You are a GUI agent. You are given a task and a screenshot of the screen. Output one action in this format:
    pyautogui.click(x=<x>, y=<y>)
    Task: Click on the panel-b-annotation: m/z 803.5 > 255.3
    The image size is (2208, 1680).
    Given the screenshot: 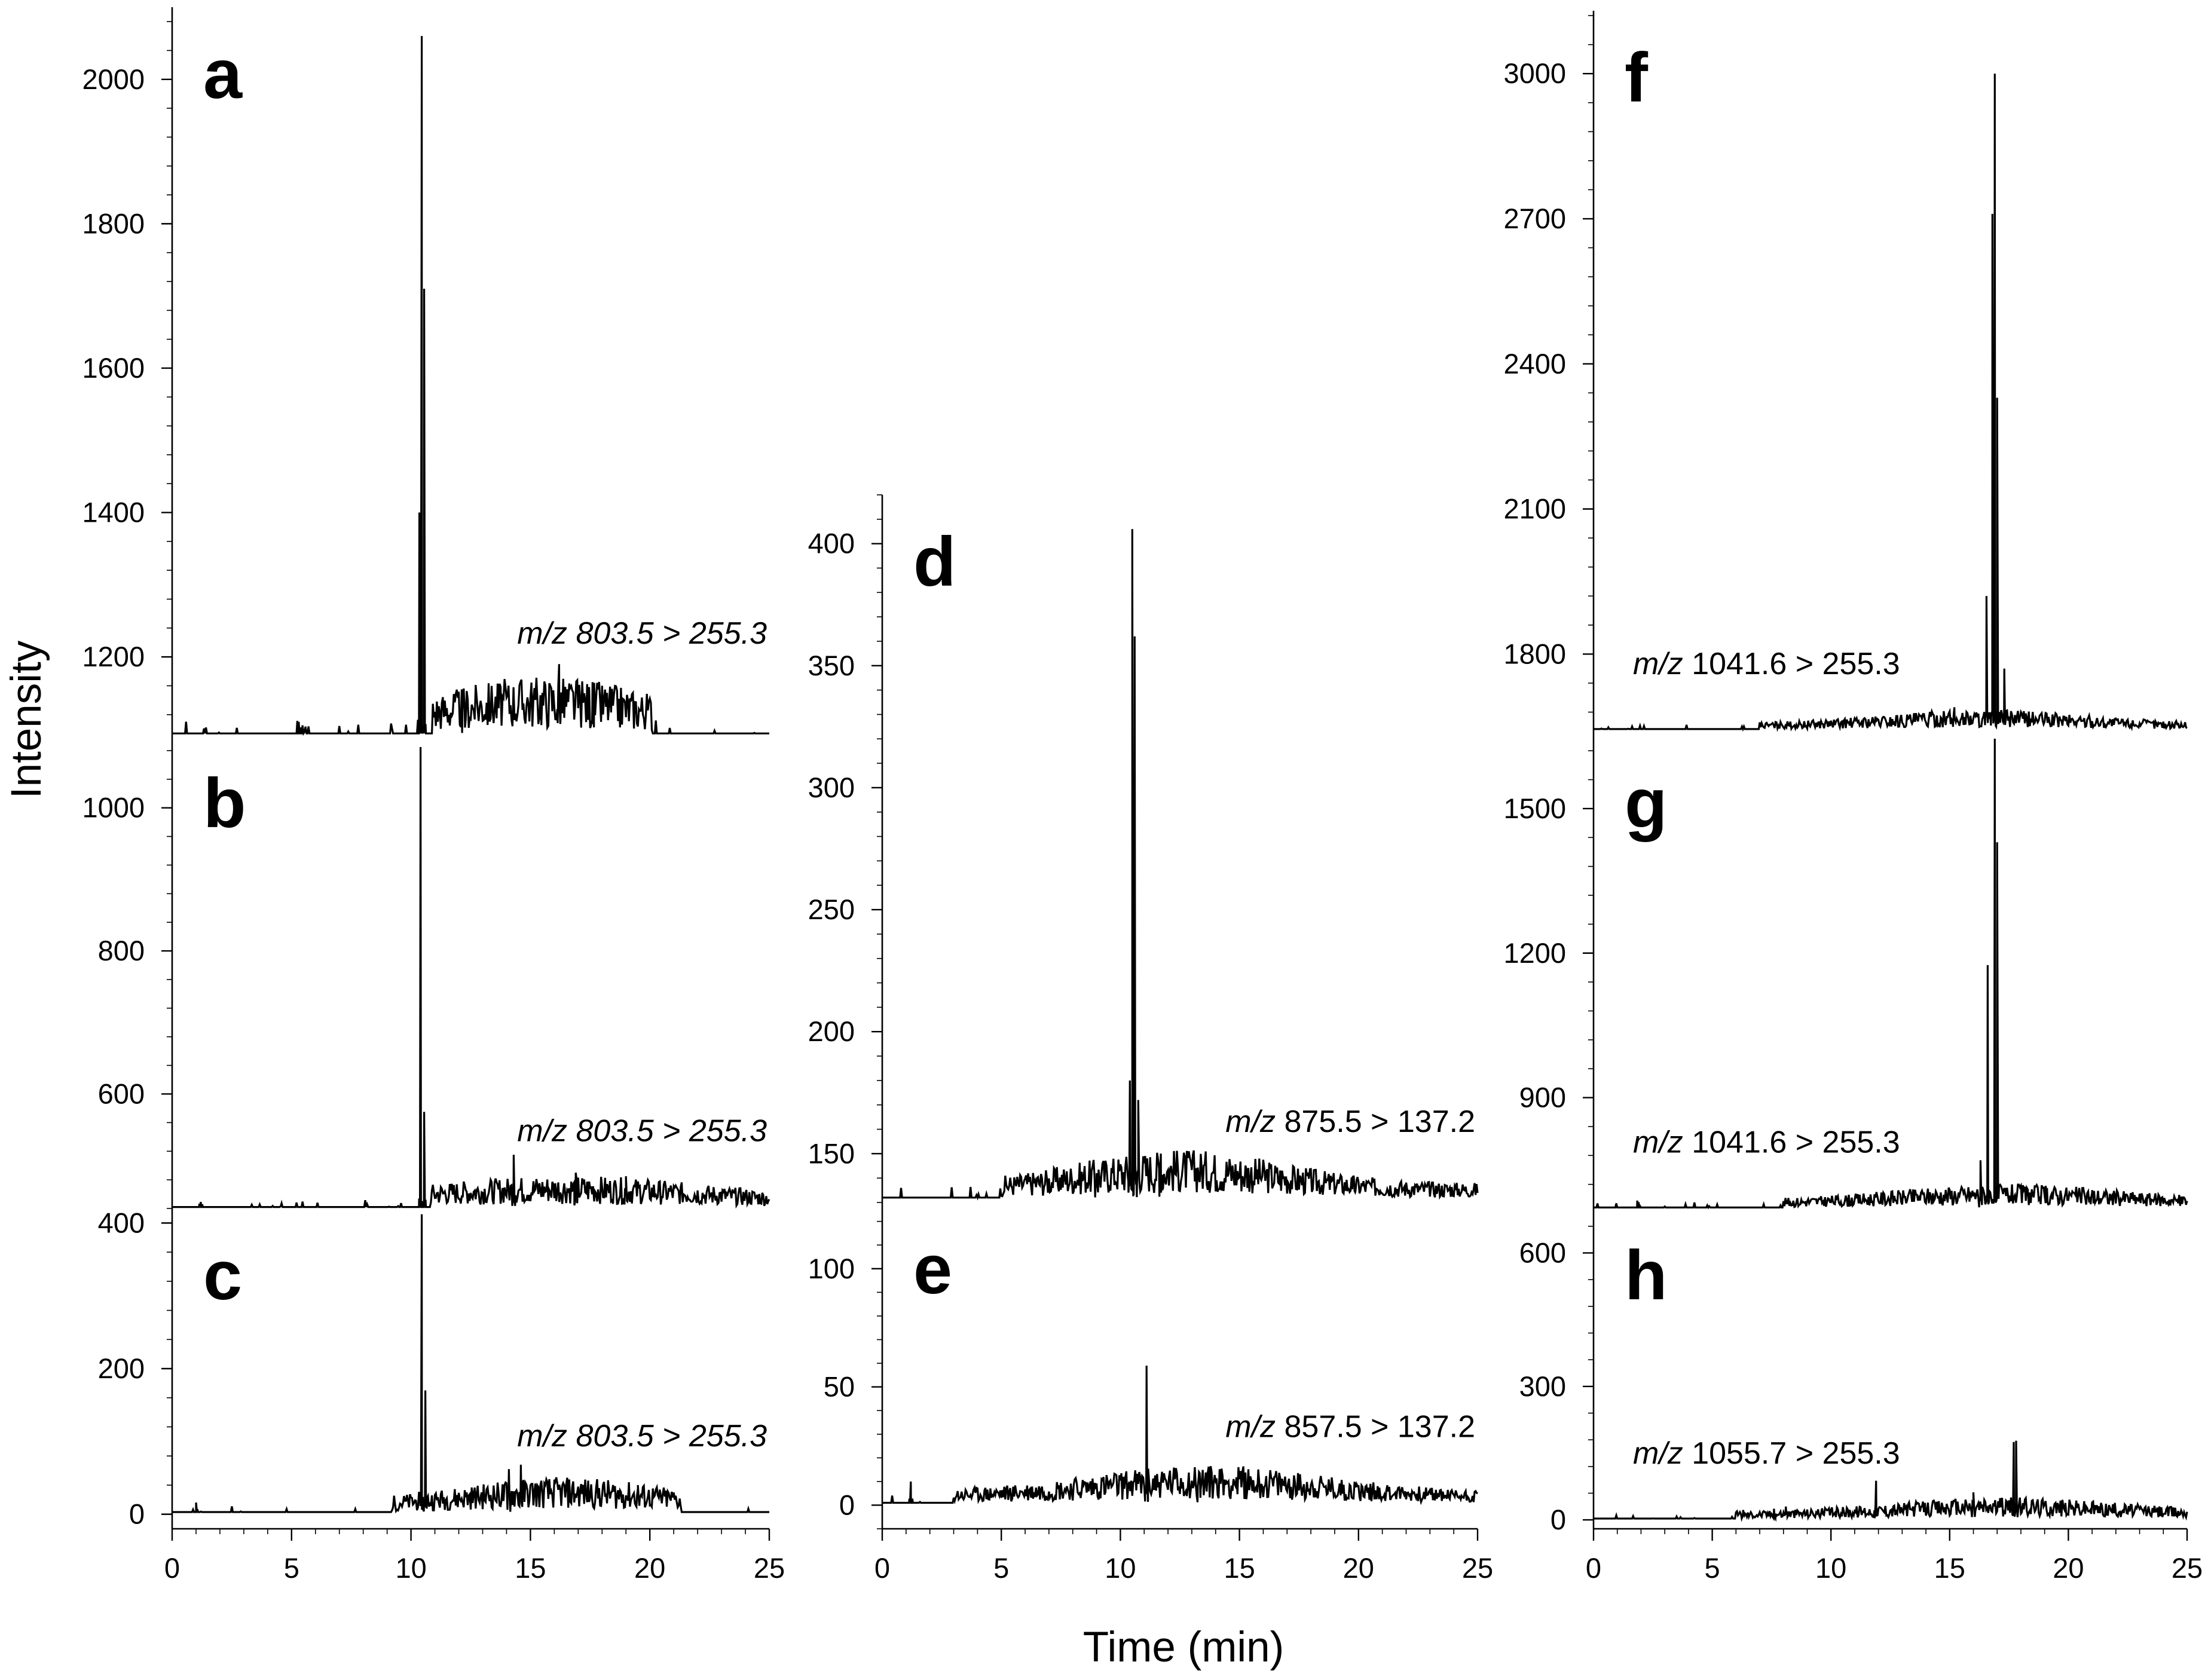 What is the action you would take?
    pyautogui.click(x=642, y=1131)
    